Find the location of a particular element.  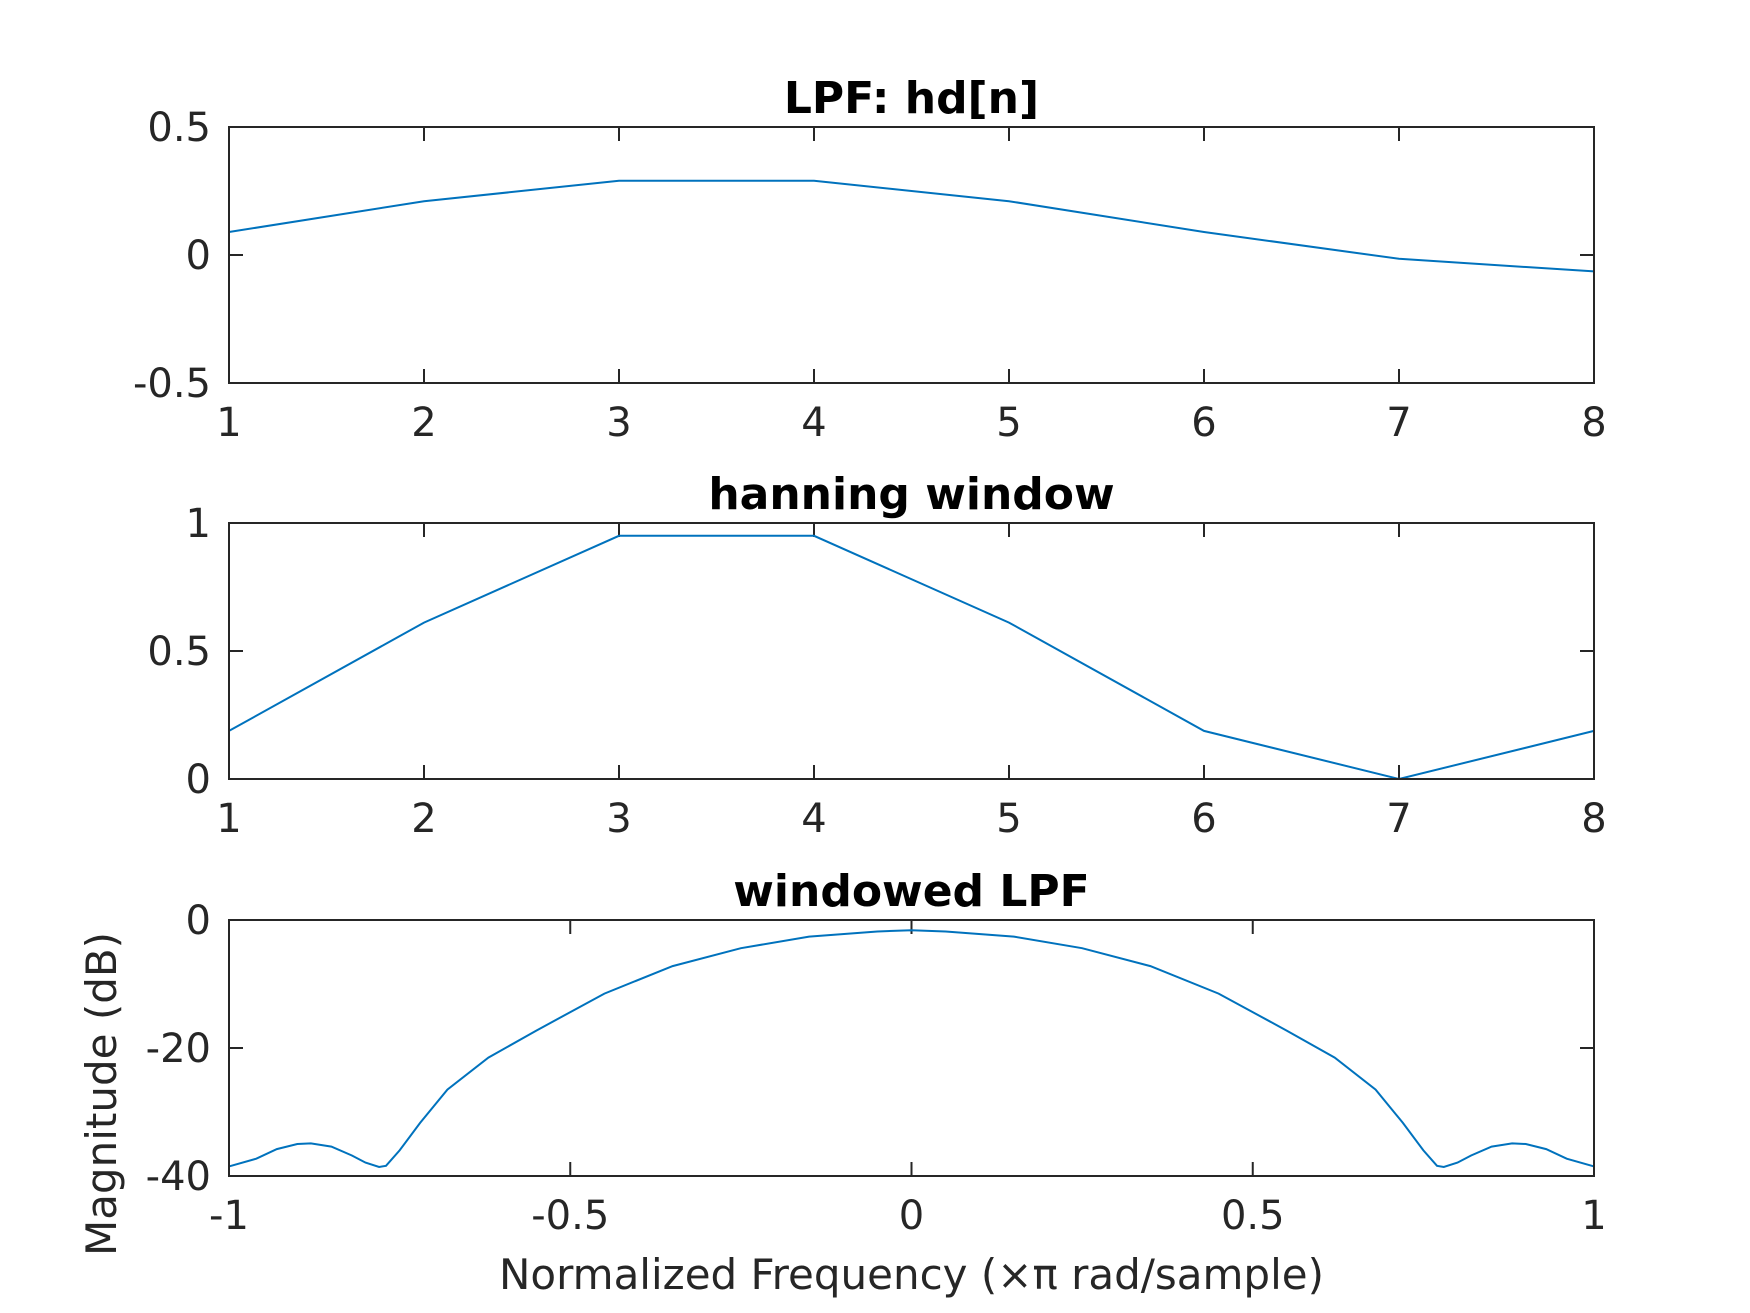

y-tick-label: -20 is located at coordinates (178, 1049).